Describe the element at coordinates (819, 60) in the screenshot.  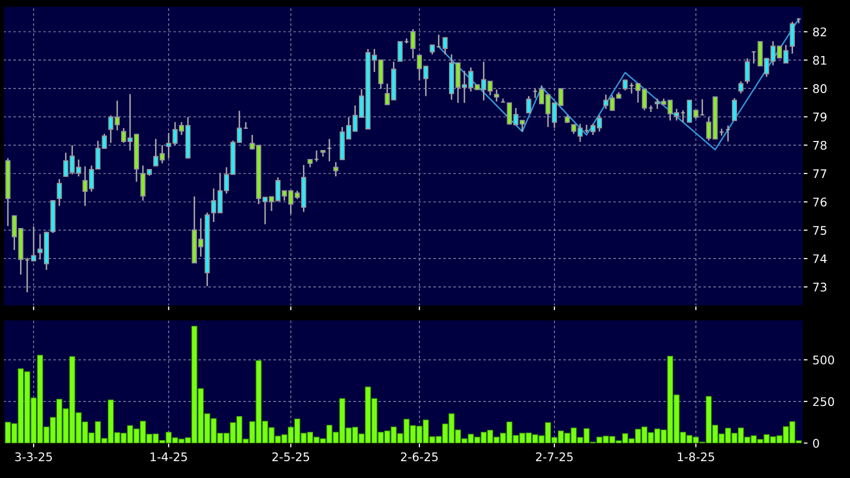
I see `y-tick-label: 81` at that location.